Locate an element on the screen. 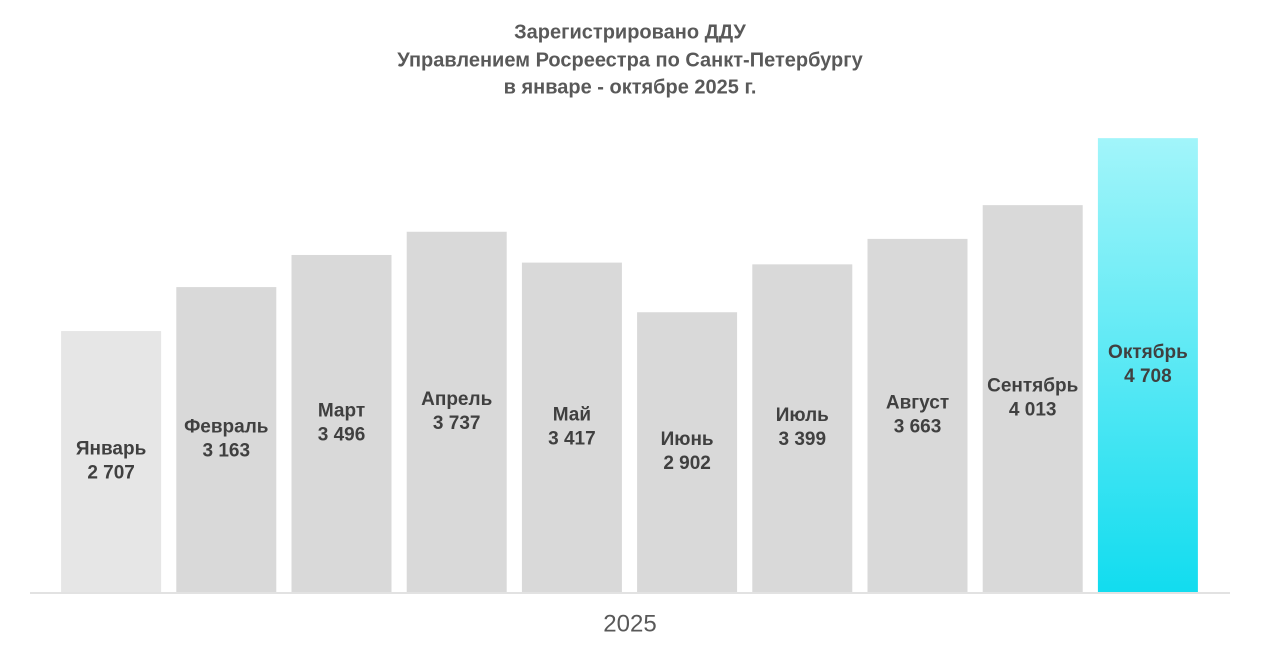 This screenshot has height=655, width=1261. value-label: 3 399 is located at coordinates (803, 439).